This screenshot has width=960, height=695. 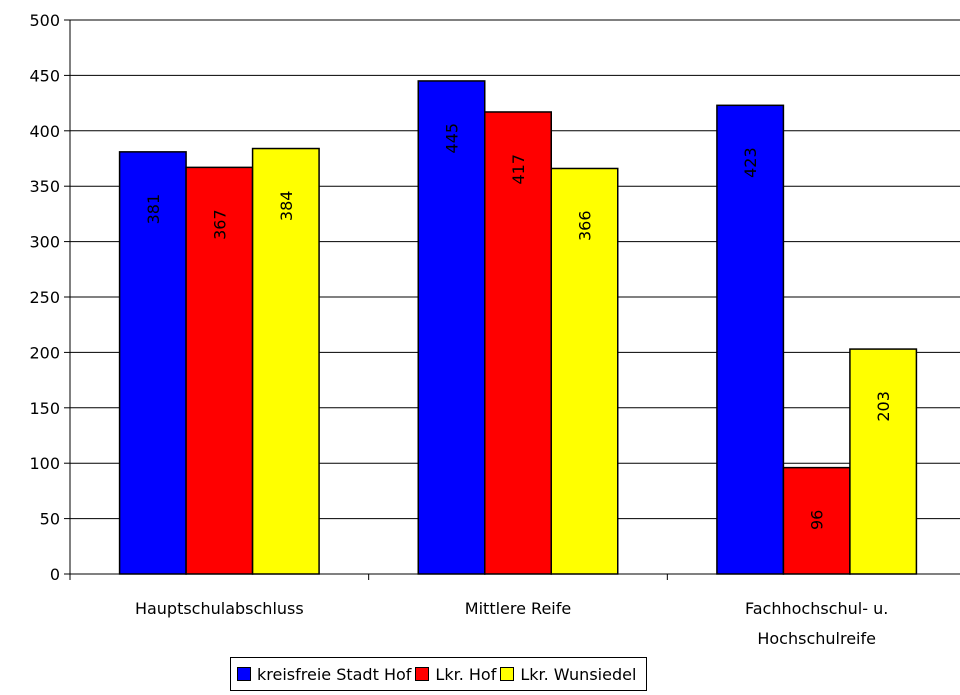 What do you see at coordinates (44, 297) in the screenshot?
I see `y-tick-label: 250` at bounding box center [44, 297].